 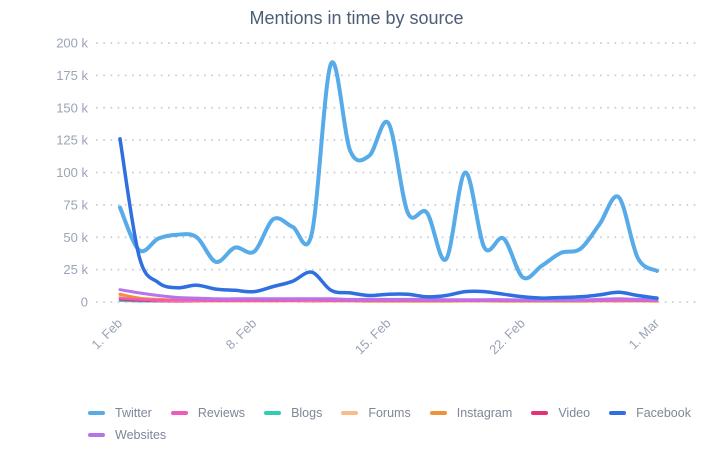 I want to click on chart-title: Mentions in time by source, so click(x=356, y=18).